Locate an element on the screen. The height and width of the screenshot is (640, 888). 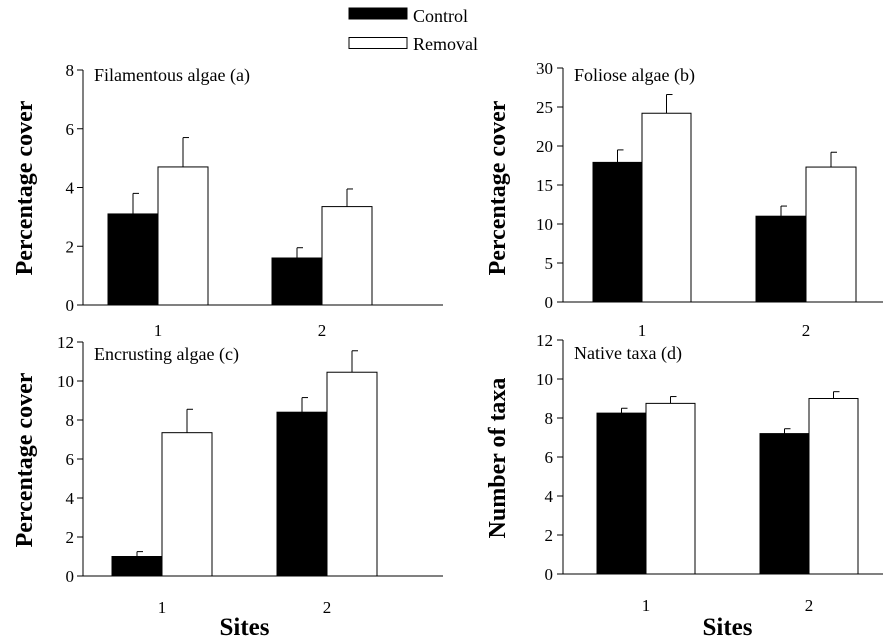
panel-title: Encrusting algae (c) is located at coordinates (166, 354).